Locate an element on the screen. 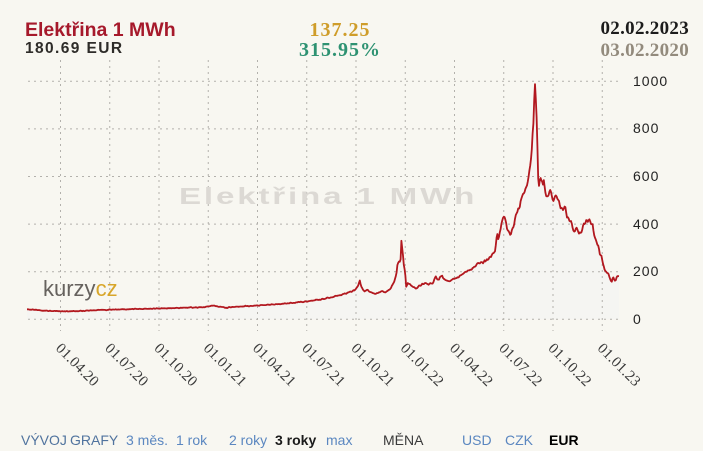 The image size is (703, 451). svg-text: 01.04.20 is located at coordinates (77, 366).